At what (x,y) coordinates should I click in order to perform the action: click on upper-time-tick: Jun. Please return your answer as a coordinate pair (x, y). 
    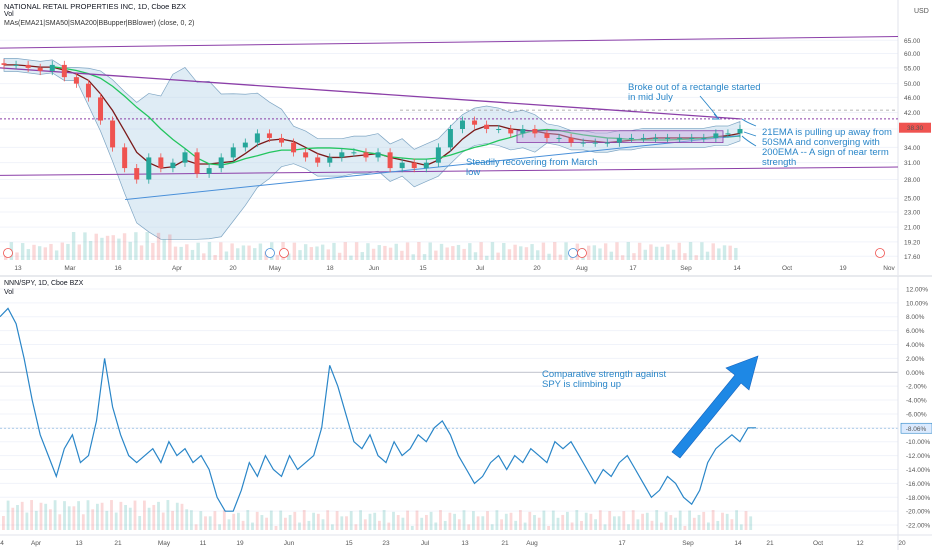
    Looking at the image, I should click on (374, 268).